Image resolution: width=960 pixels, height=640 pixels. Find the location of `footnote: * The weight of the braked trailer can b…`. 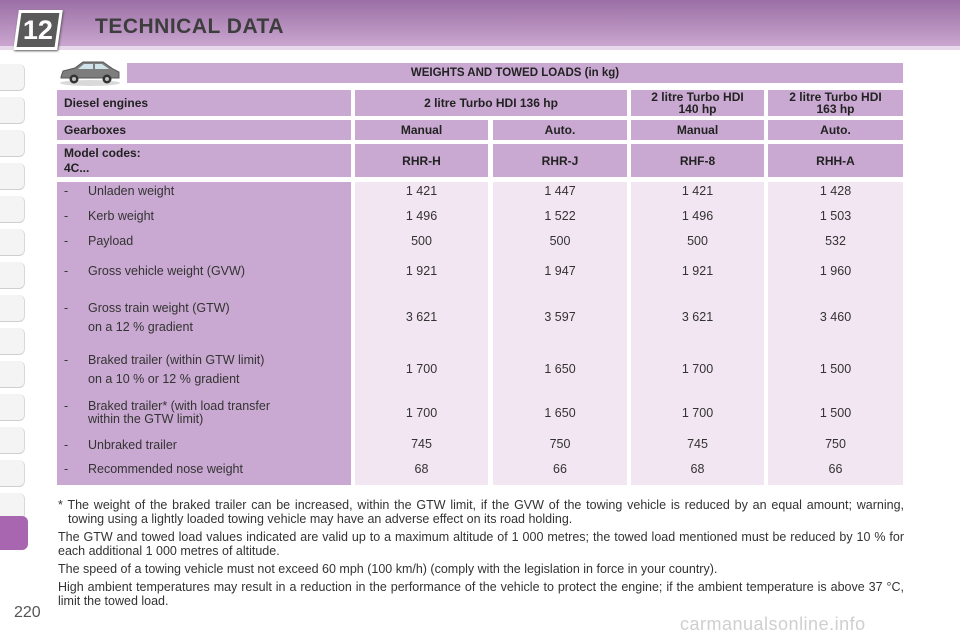

footnote: * The weight of the braked trailer can b… is located at coordinates (481, 512).